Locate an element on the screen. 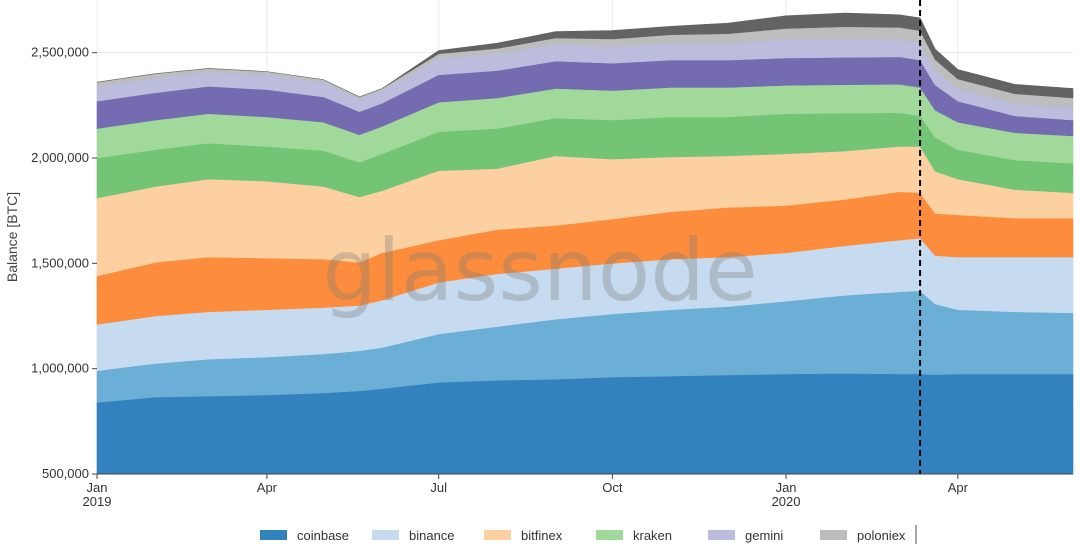  legend-swatch-gemini is located at coordinates (721, 535).